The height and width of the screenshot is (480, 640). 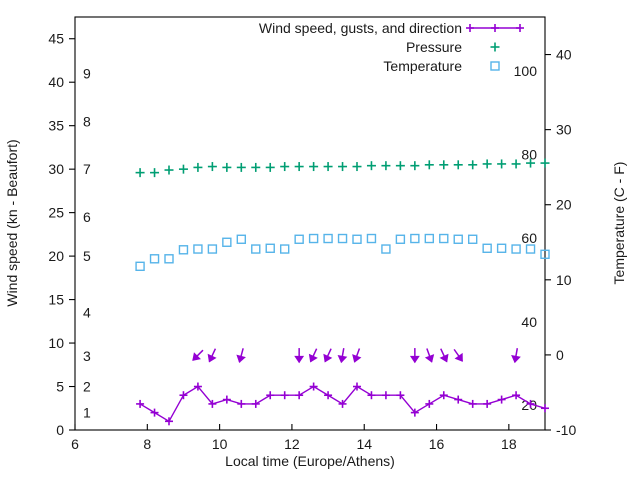 I want to click on legend-label: Temperature, so click(x=422, y=66).